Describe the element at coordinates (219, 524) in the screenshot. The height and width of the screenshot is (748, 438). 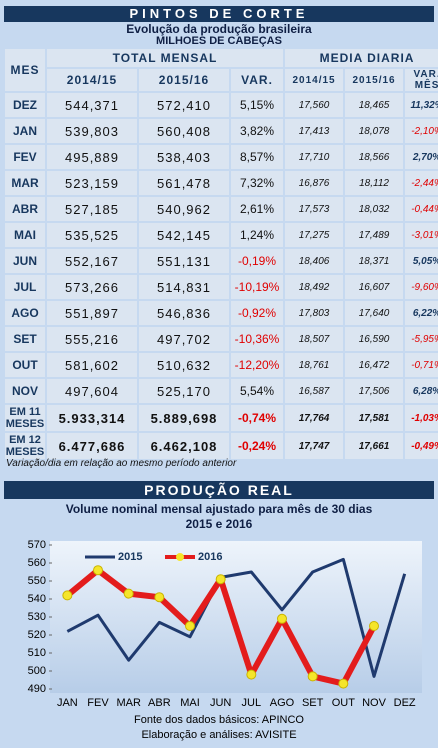
I see `chart-subtitle: 2015 e 2016` at that location.